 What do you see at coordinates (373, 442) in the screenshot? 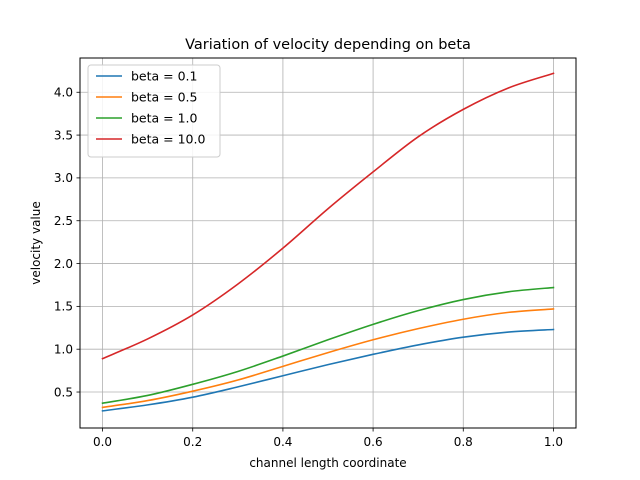
I see `x-tick-label: 0.6` at bounding box center [373, 442].